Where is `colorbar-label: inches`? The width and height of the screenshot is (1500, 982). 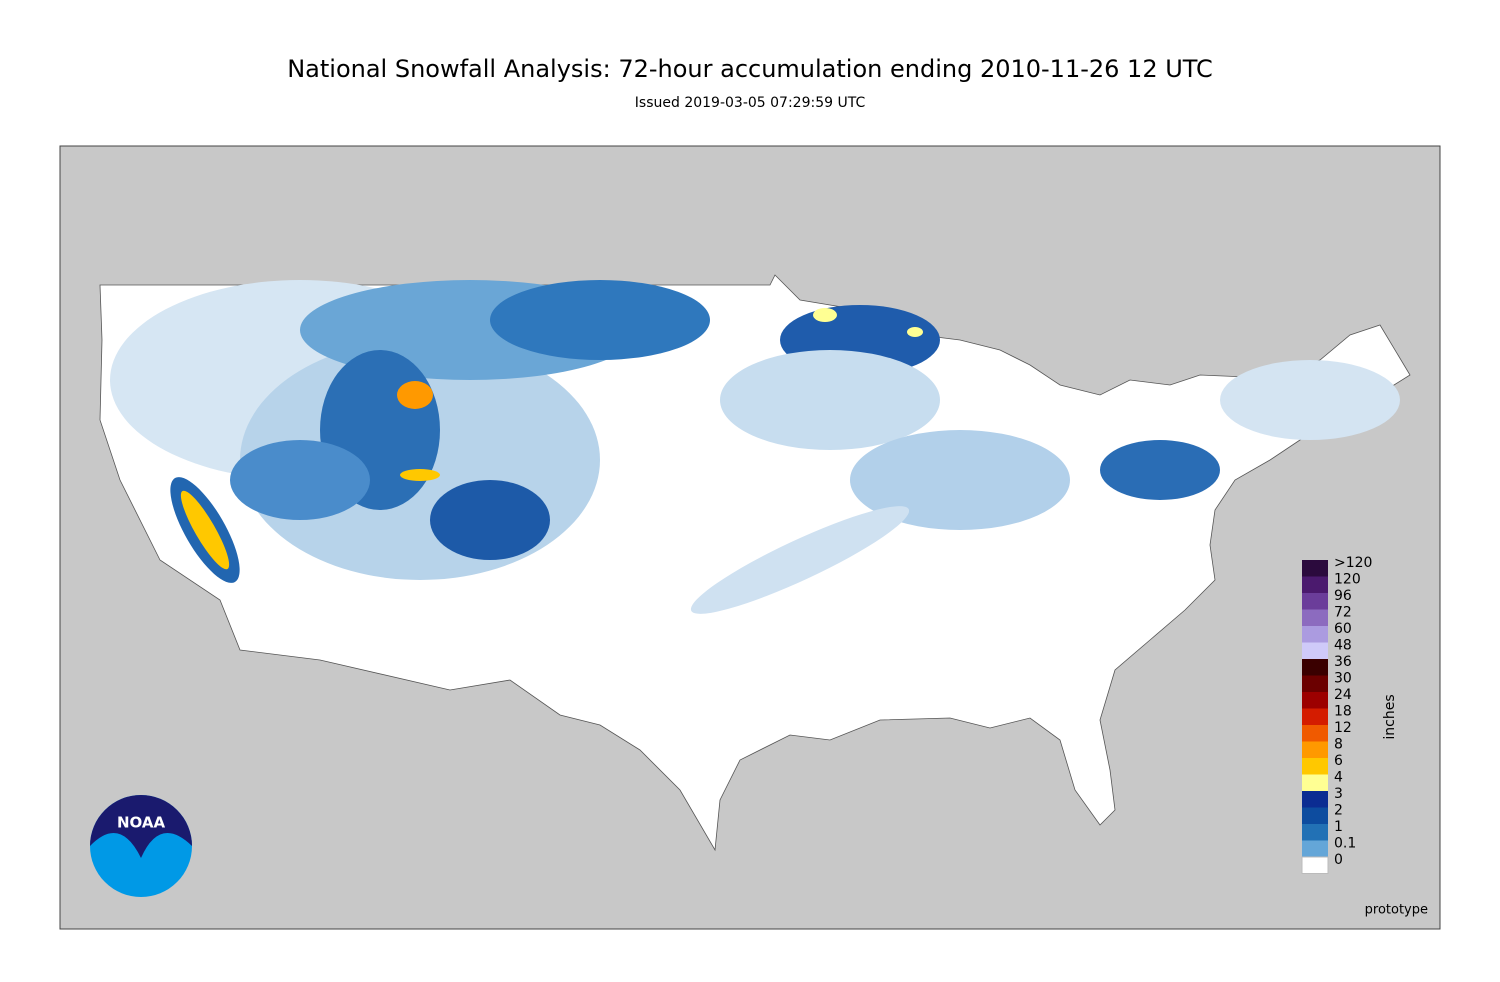
colorbar-label: inches is located at coordinates (1390, 716).